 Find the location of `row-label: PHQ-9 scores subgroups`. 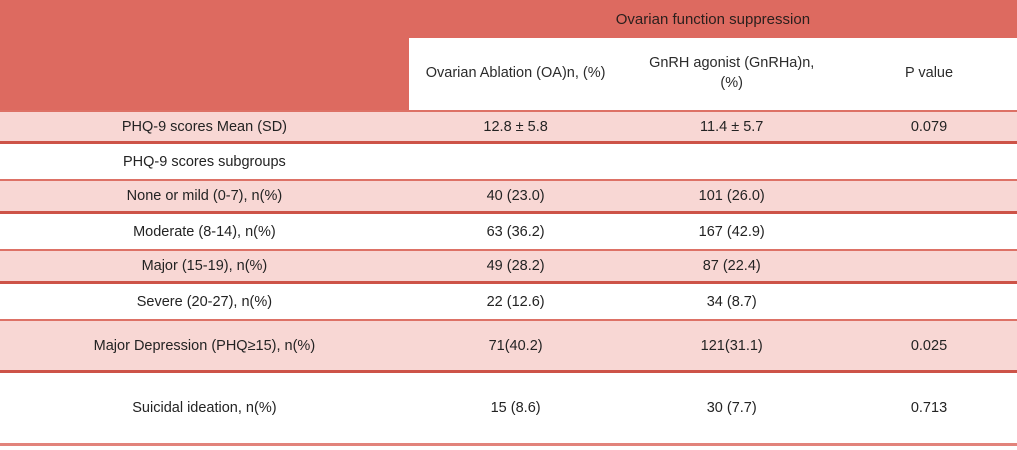

row-label: PHQ-9 scores subgroups is located at coordinates (204, 161).